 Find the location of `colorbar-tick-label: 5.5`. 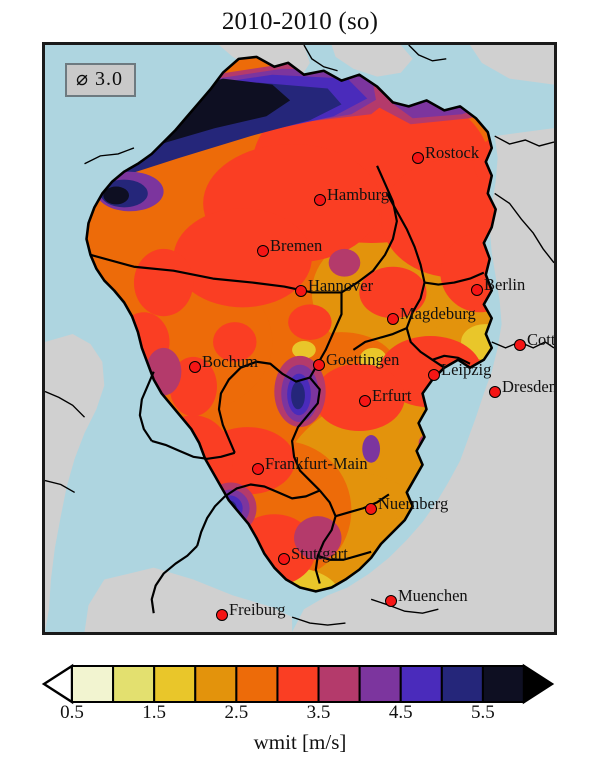

colorbar-tick-label: 5.5 is located at coordinates (483, 712).